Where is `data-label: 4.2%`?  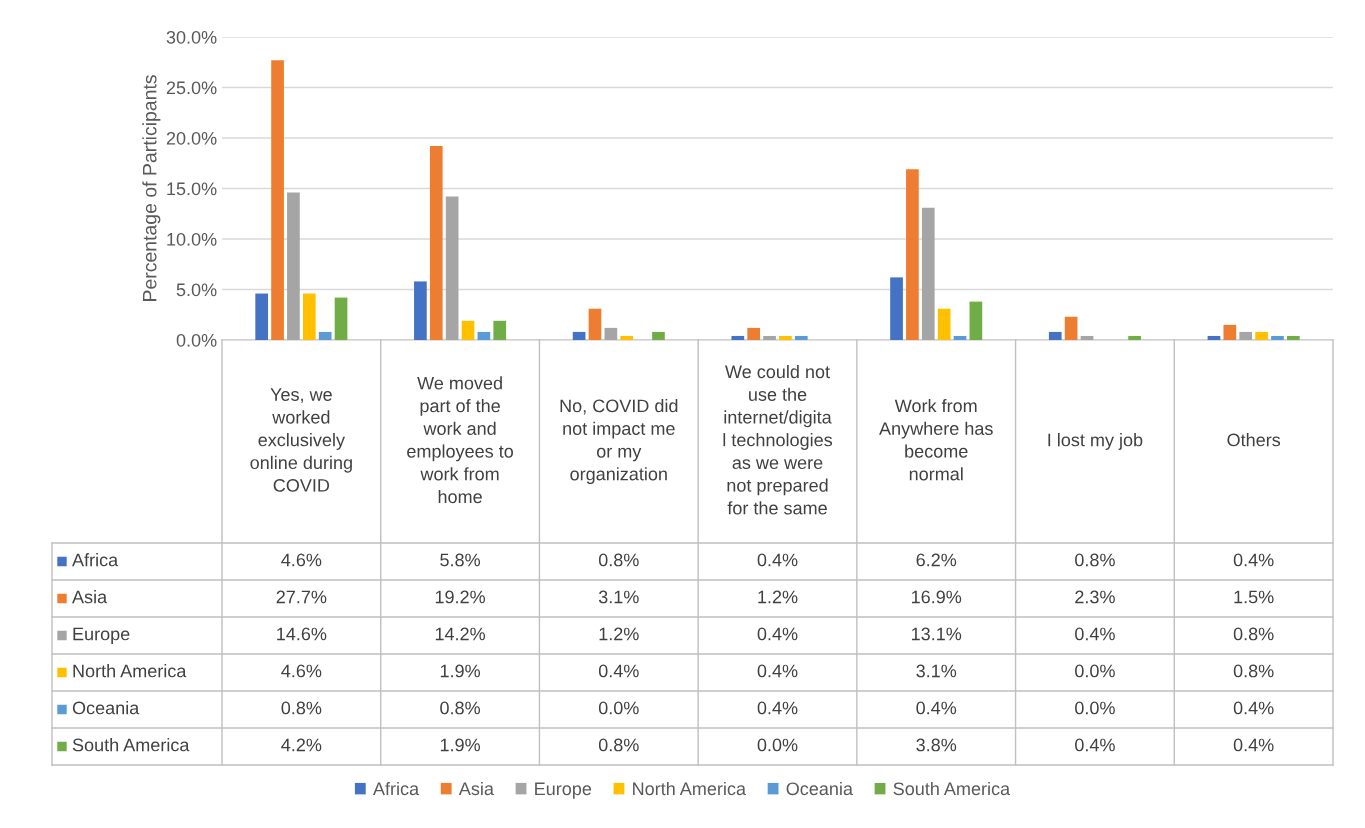
data-label: 4.2% is located at coordinates (301, 745).